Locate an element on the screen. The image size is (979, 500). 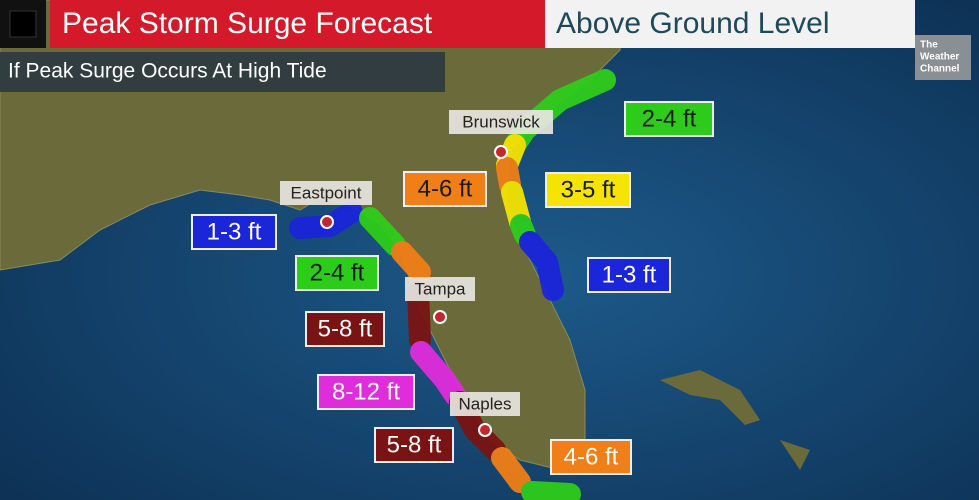
city-name: Naples is located at coordinates (485, 403).